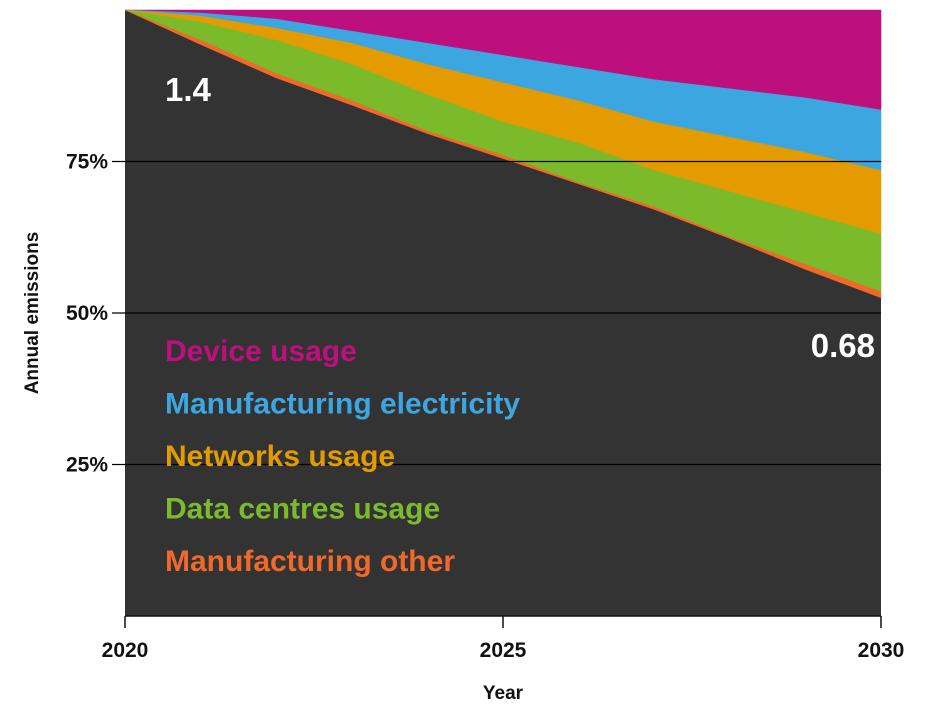  I want to click on y-axis-ticks: 25% 50% 75%, so click(87, 314).